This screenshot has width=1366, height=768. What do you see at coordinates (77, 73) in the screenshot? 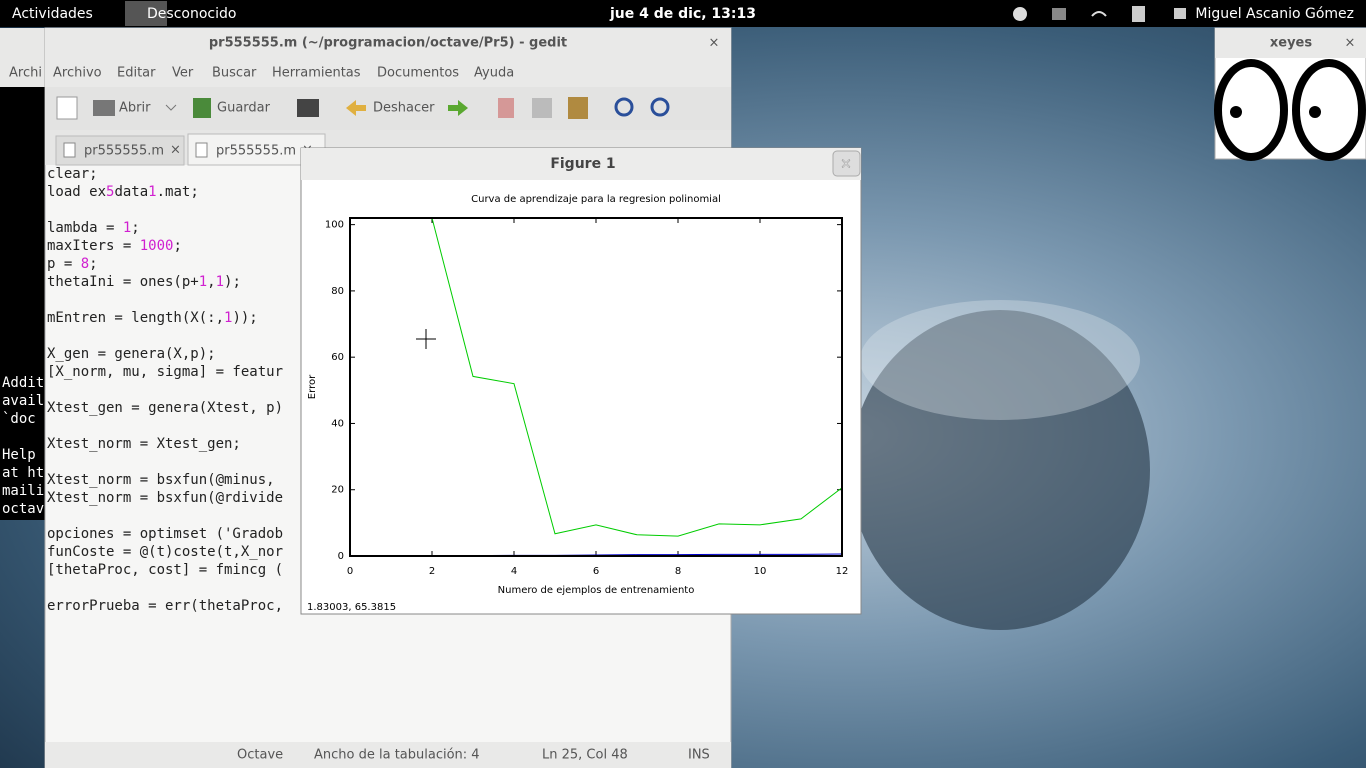
I see `menu-item: Archivo` at bounding box center [77, 73].